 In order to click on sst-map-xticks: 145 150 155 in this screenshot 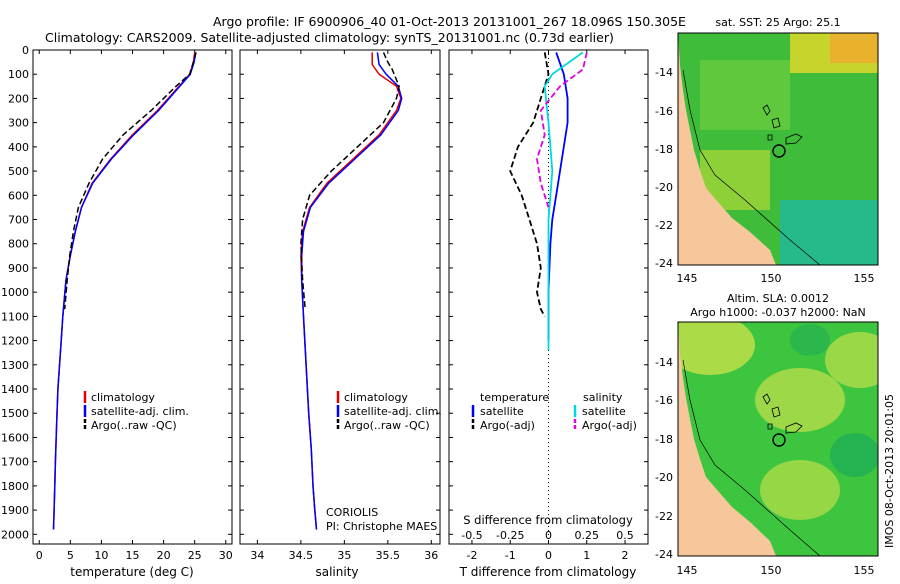, I will do `click(776, 278)`.